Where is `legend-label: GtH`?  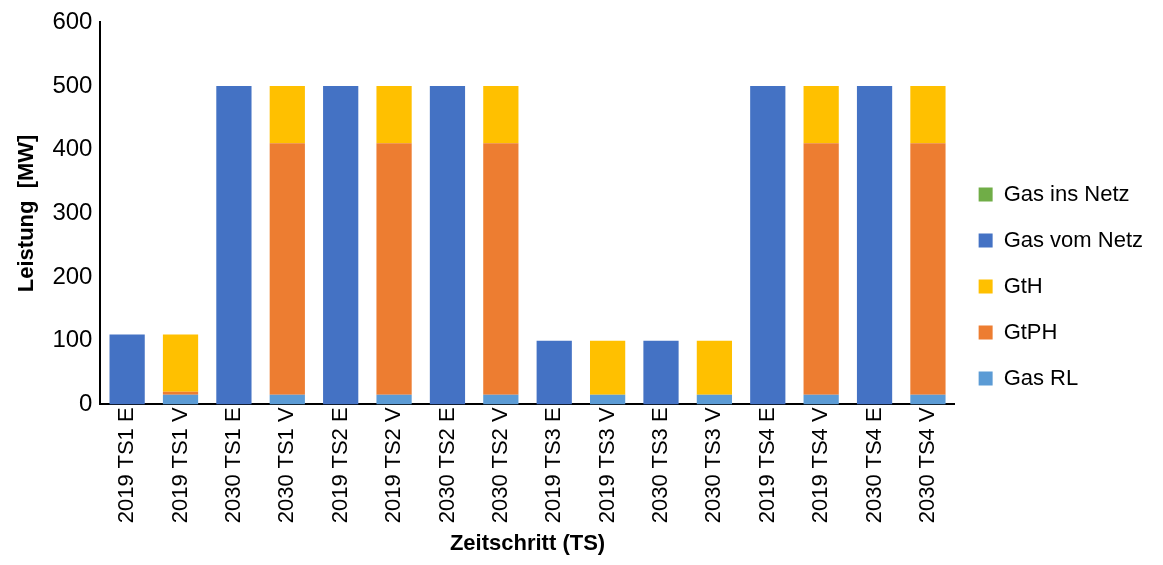
legend-label: GtH is located at coordinates (1023, 285).